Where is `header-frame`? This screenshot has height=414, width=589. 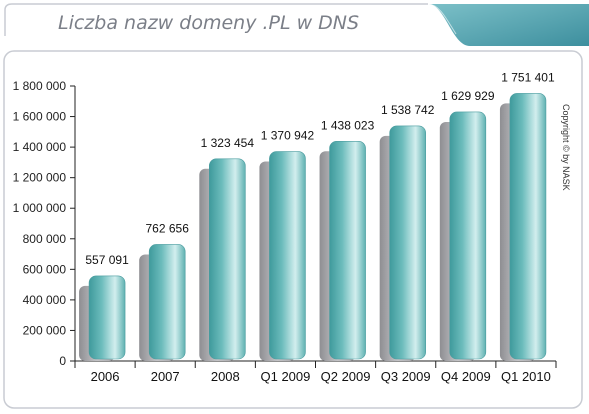
header-frame is located at coordinates (296, 24).